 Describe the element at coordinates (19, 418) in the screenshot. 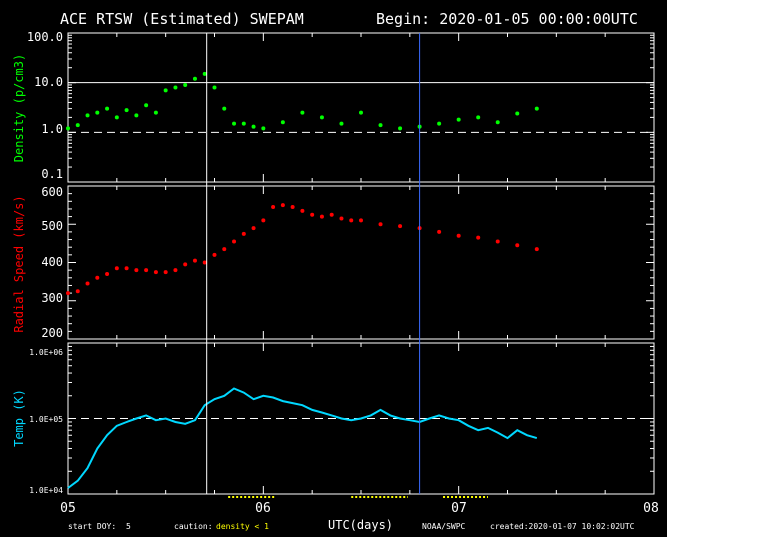

I see `temp-axis-label: Temp (K)` at that location.